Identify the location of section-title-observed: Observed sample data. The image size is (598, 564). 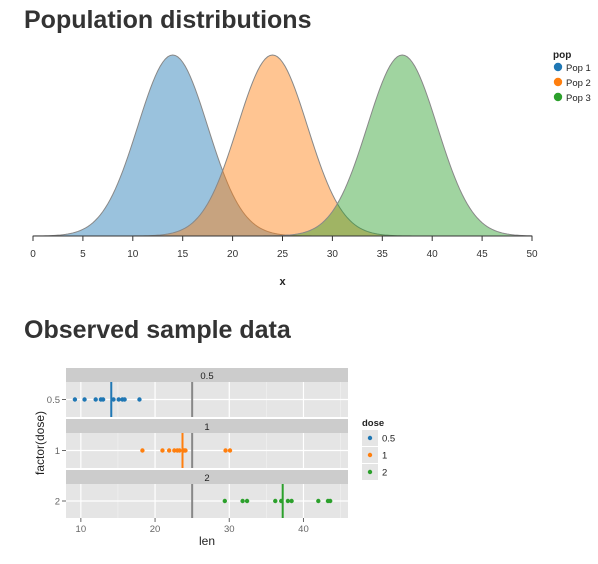
(157, 330).